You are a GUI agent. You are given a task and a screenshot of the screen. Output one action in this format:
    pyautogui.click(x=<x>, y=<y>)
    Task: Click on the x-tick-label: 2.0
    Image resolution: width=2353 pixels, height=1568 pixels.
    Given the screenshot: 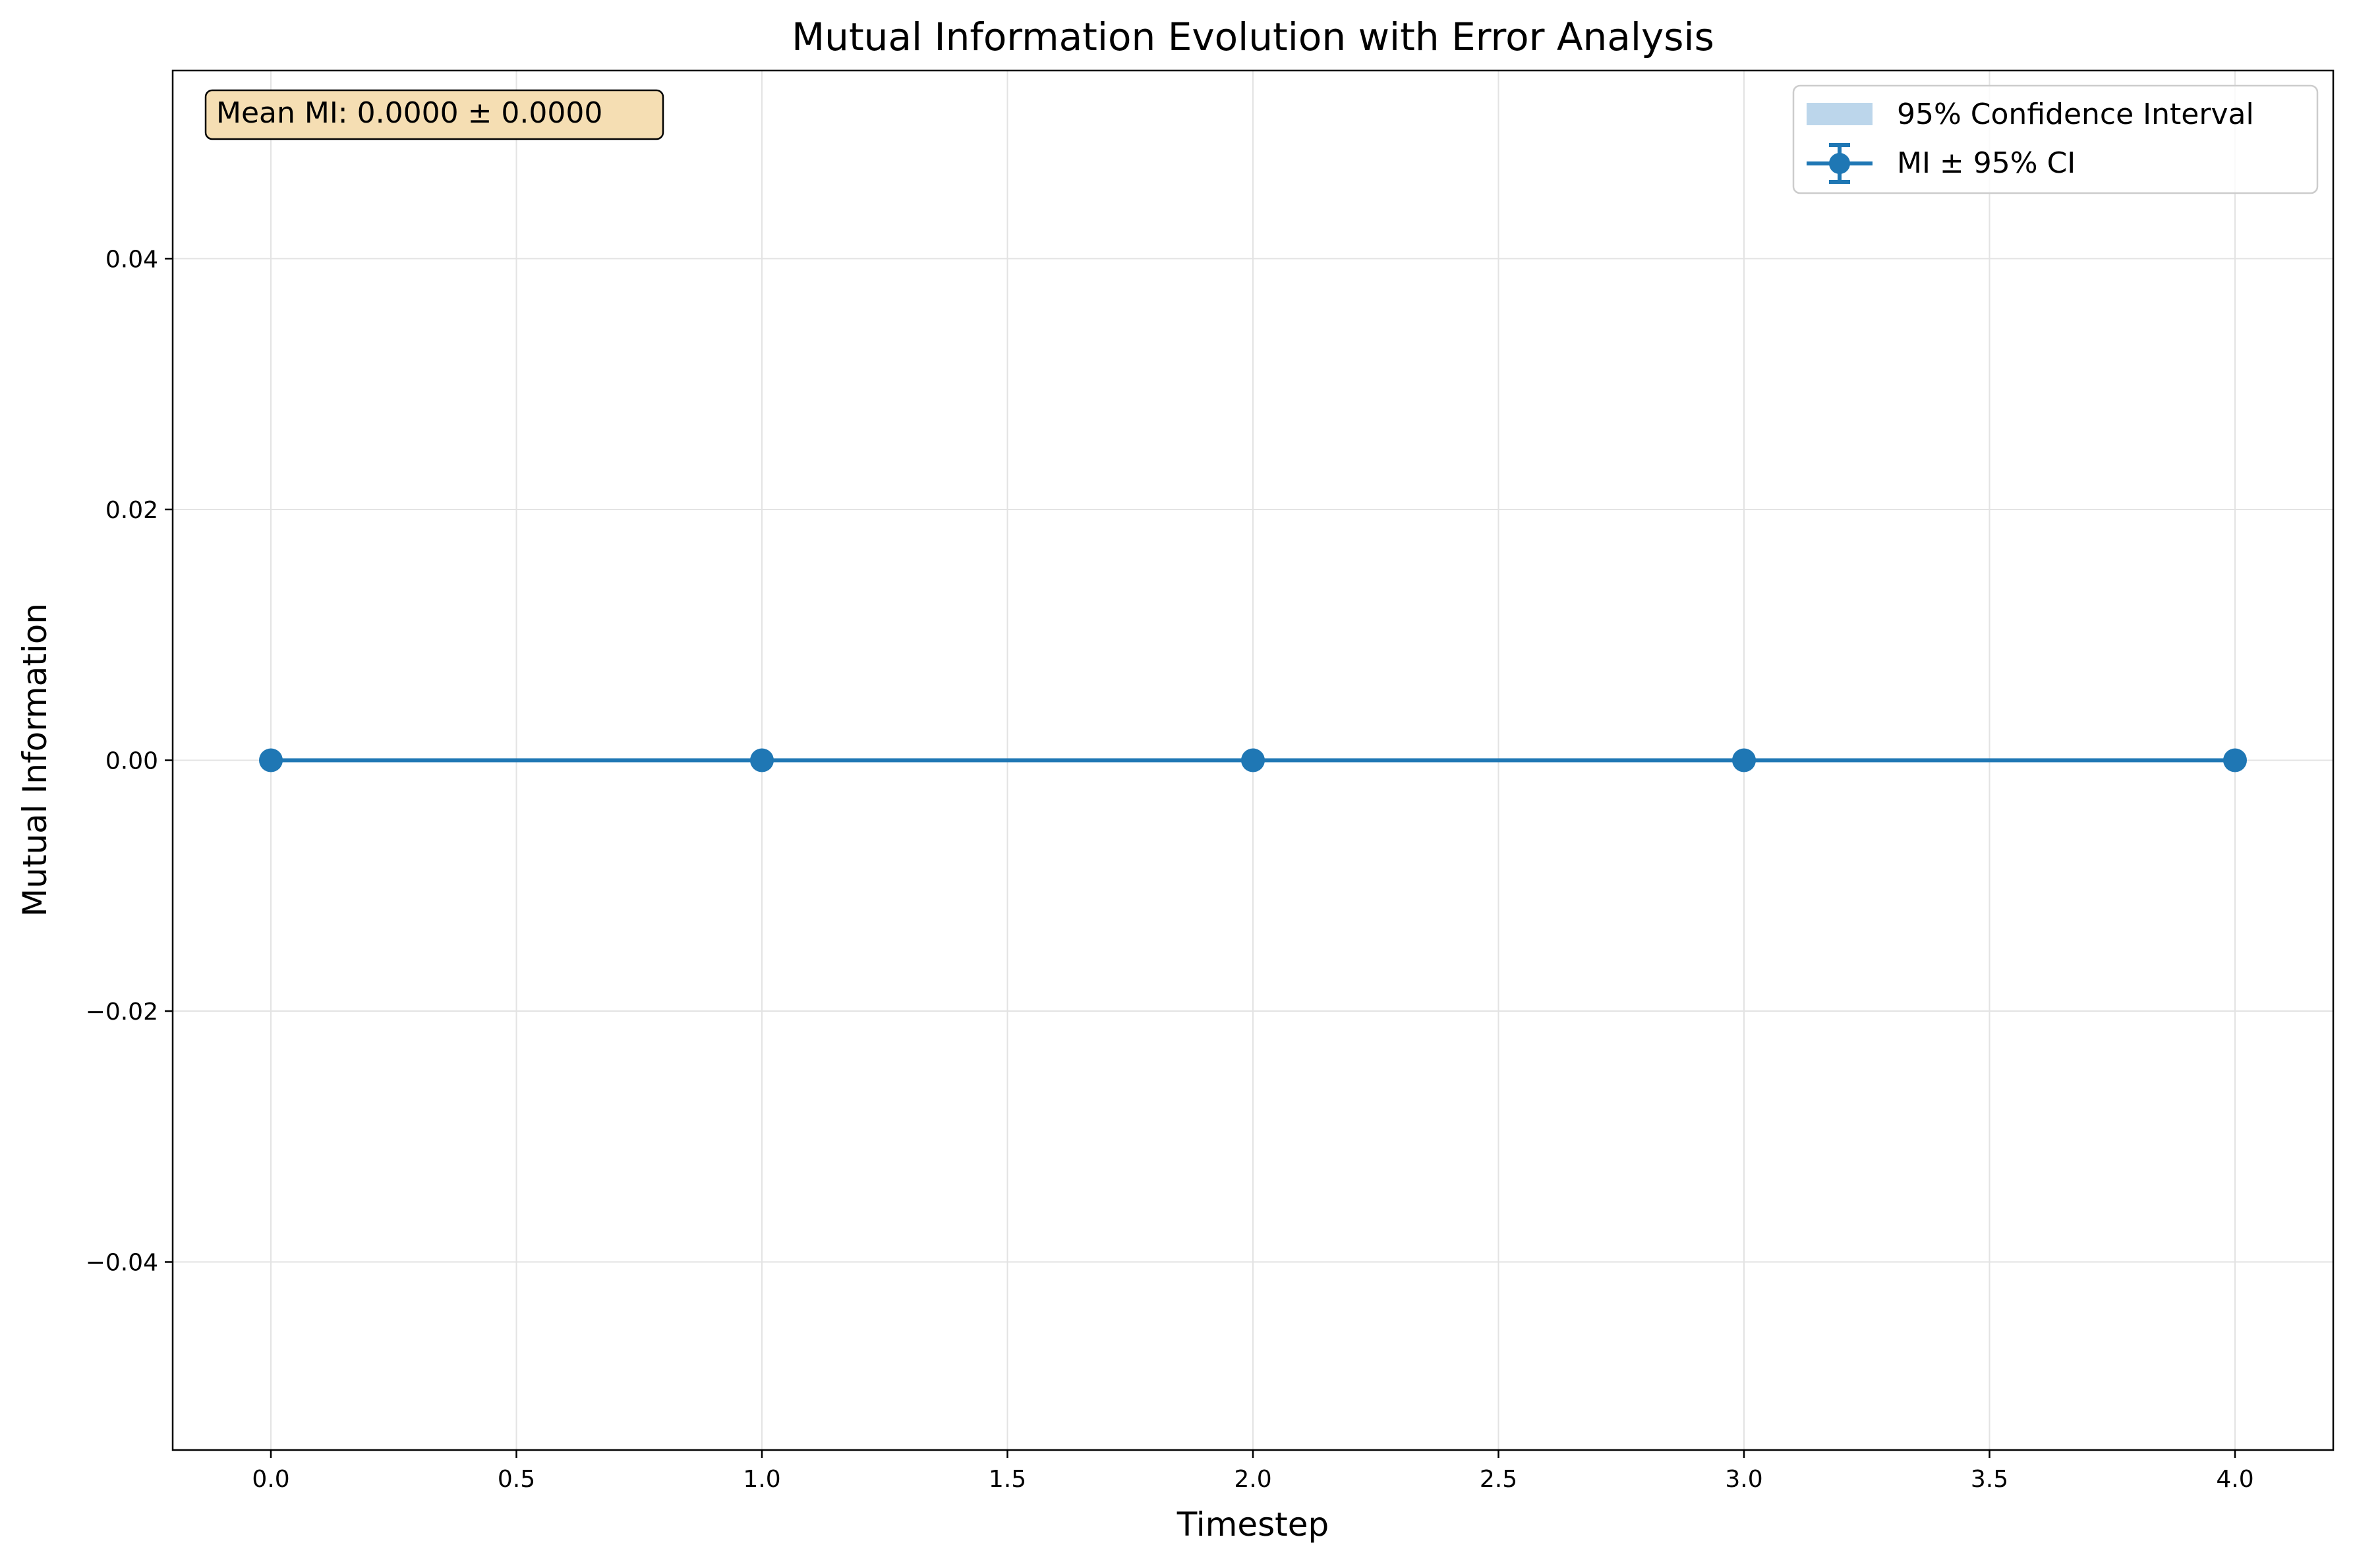 What is the action you would take?
    pyautogui.click(x=1252, y=1479)
    